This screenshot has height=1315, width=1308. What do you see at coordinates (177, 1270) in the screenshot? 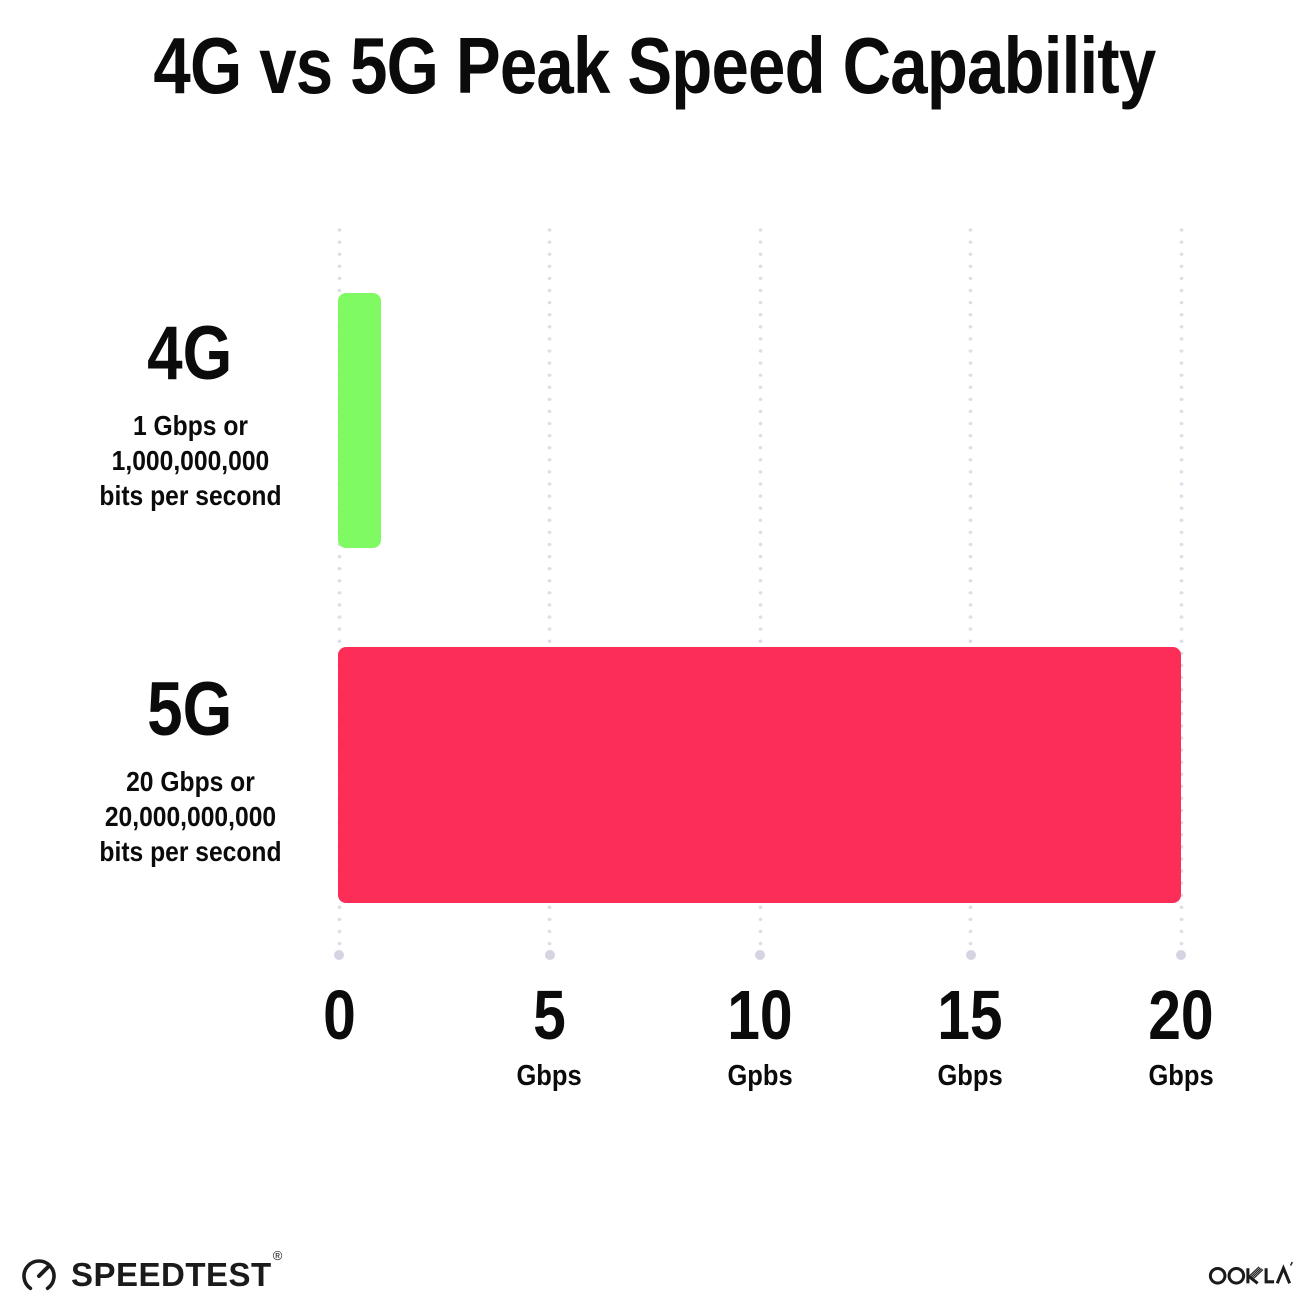
I see `speedtest-wordmark: SPEEDTEST®` at bounding box center [177, 1270].